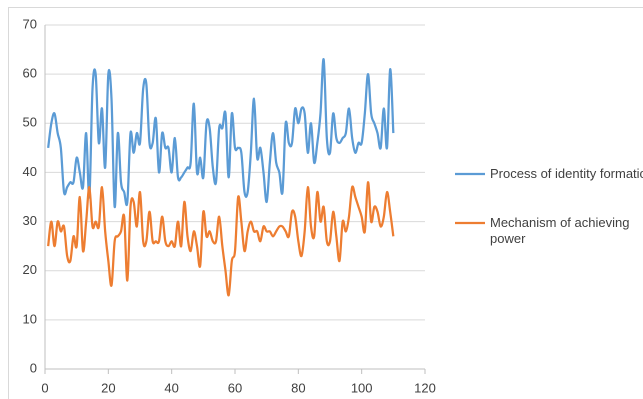  I want to click on legend-label: Mechanism of achieving power, so click(560, 230).